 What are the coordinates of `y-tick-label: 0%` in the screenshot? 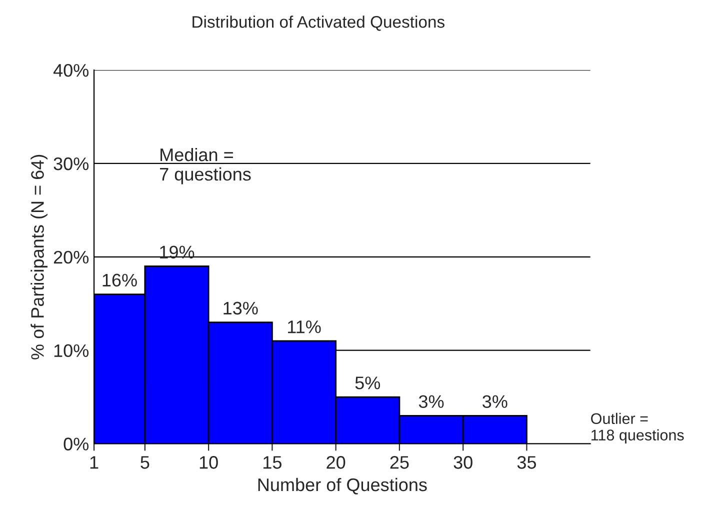 It's located at (76, 444).